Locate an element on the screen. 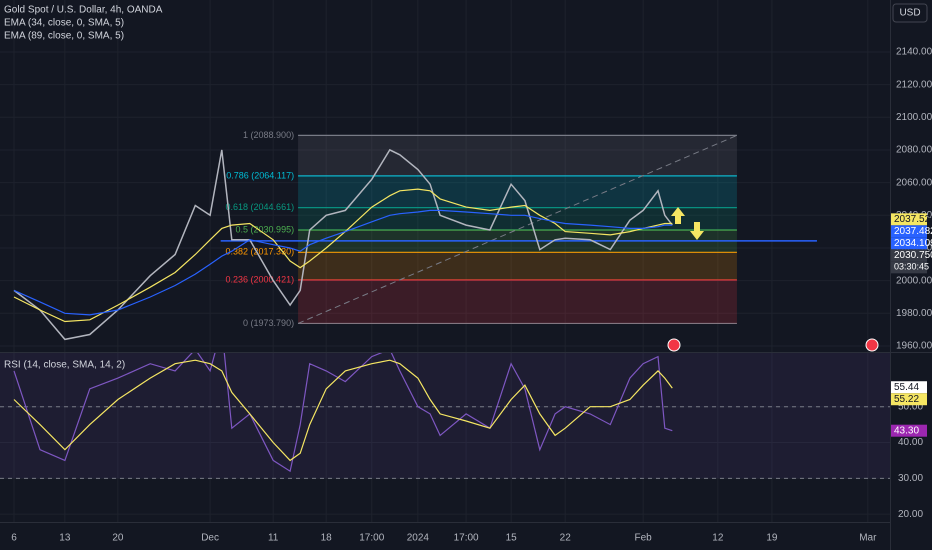  currency-label: USD is located at coordinates (909, 13).